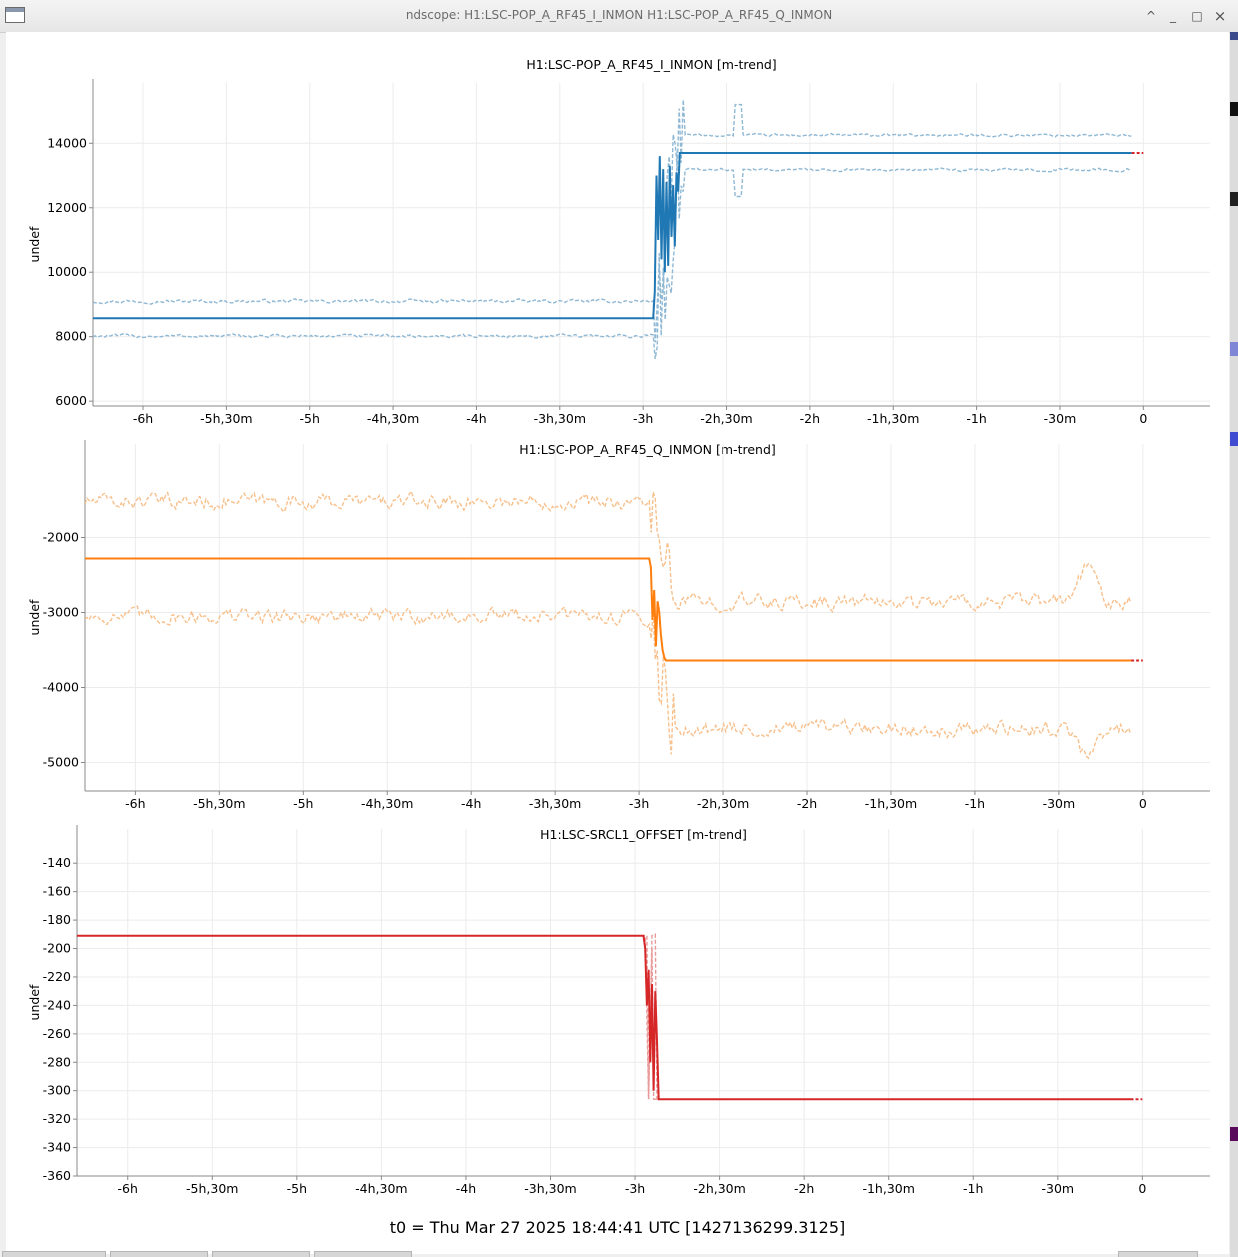 Image resolution: width=1238 pixels, height=1257 pixels. I want to click on y-tick-label: -140, so click(57, 862).